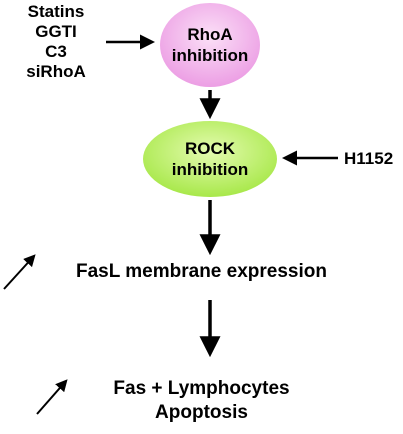 This screenshot has width=403, height=434. I want to click on apoptosis-label: Fas + Lymphocytes Apoptosis, so click(201, 400).